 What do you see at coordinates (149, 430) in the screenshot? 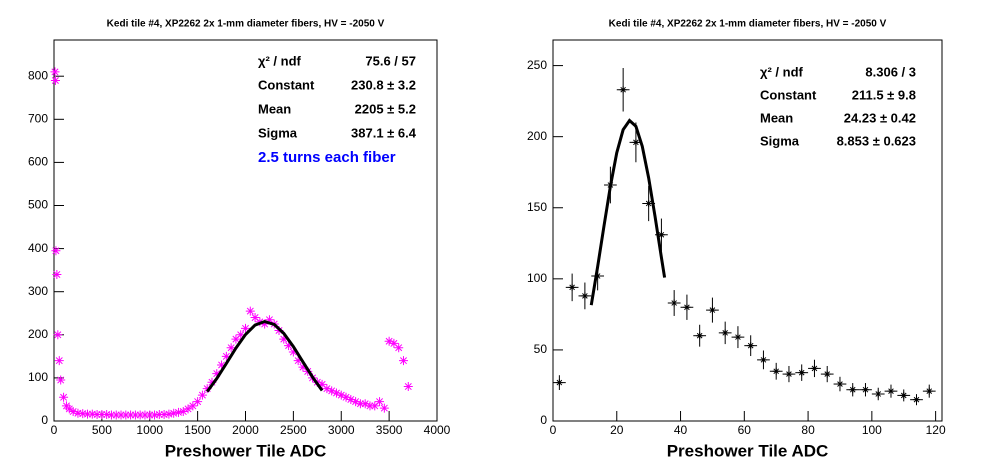
I see `x-tick-label: 1000` at bounding box center [149, 430].